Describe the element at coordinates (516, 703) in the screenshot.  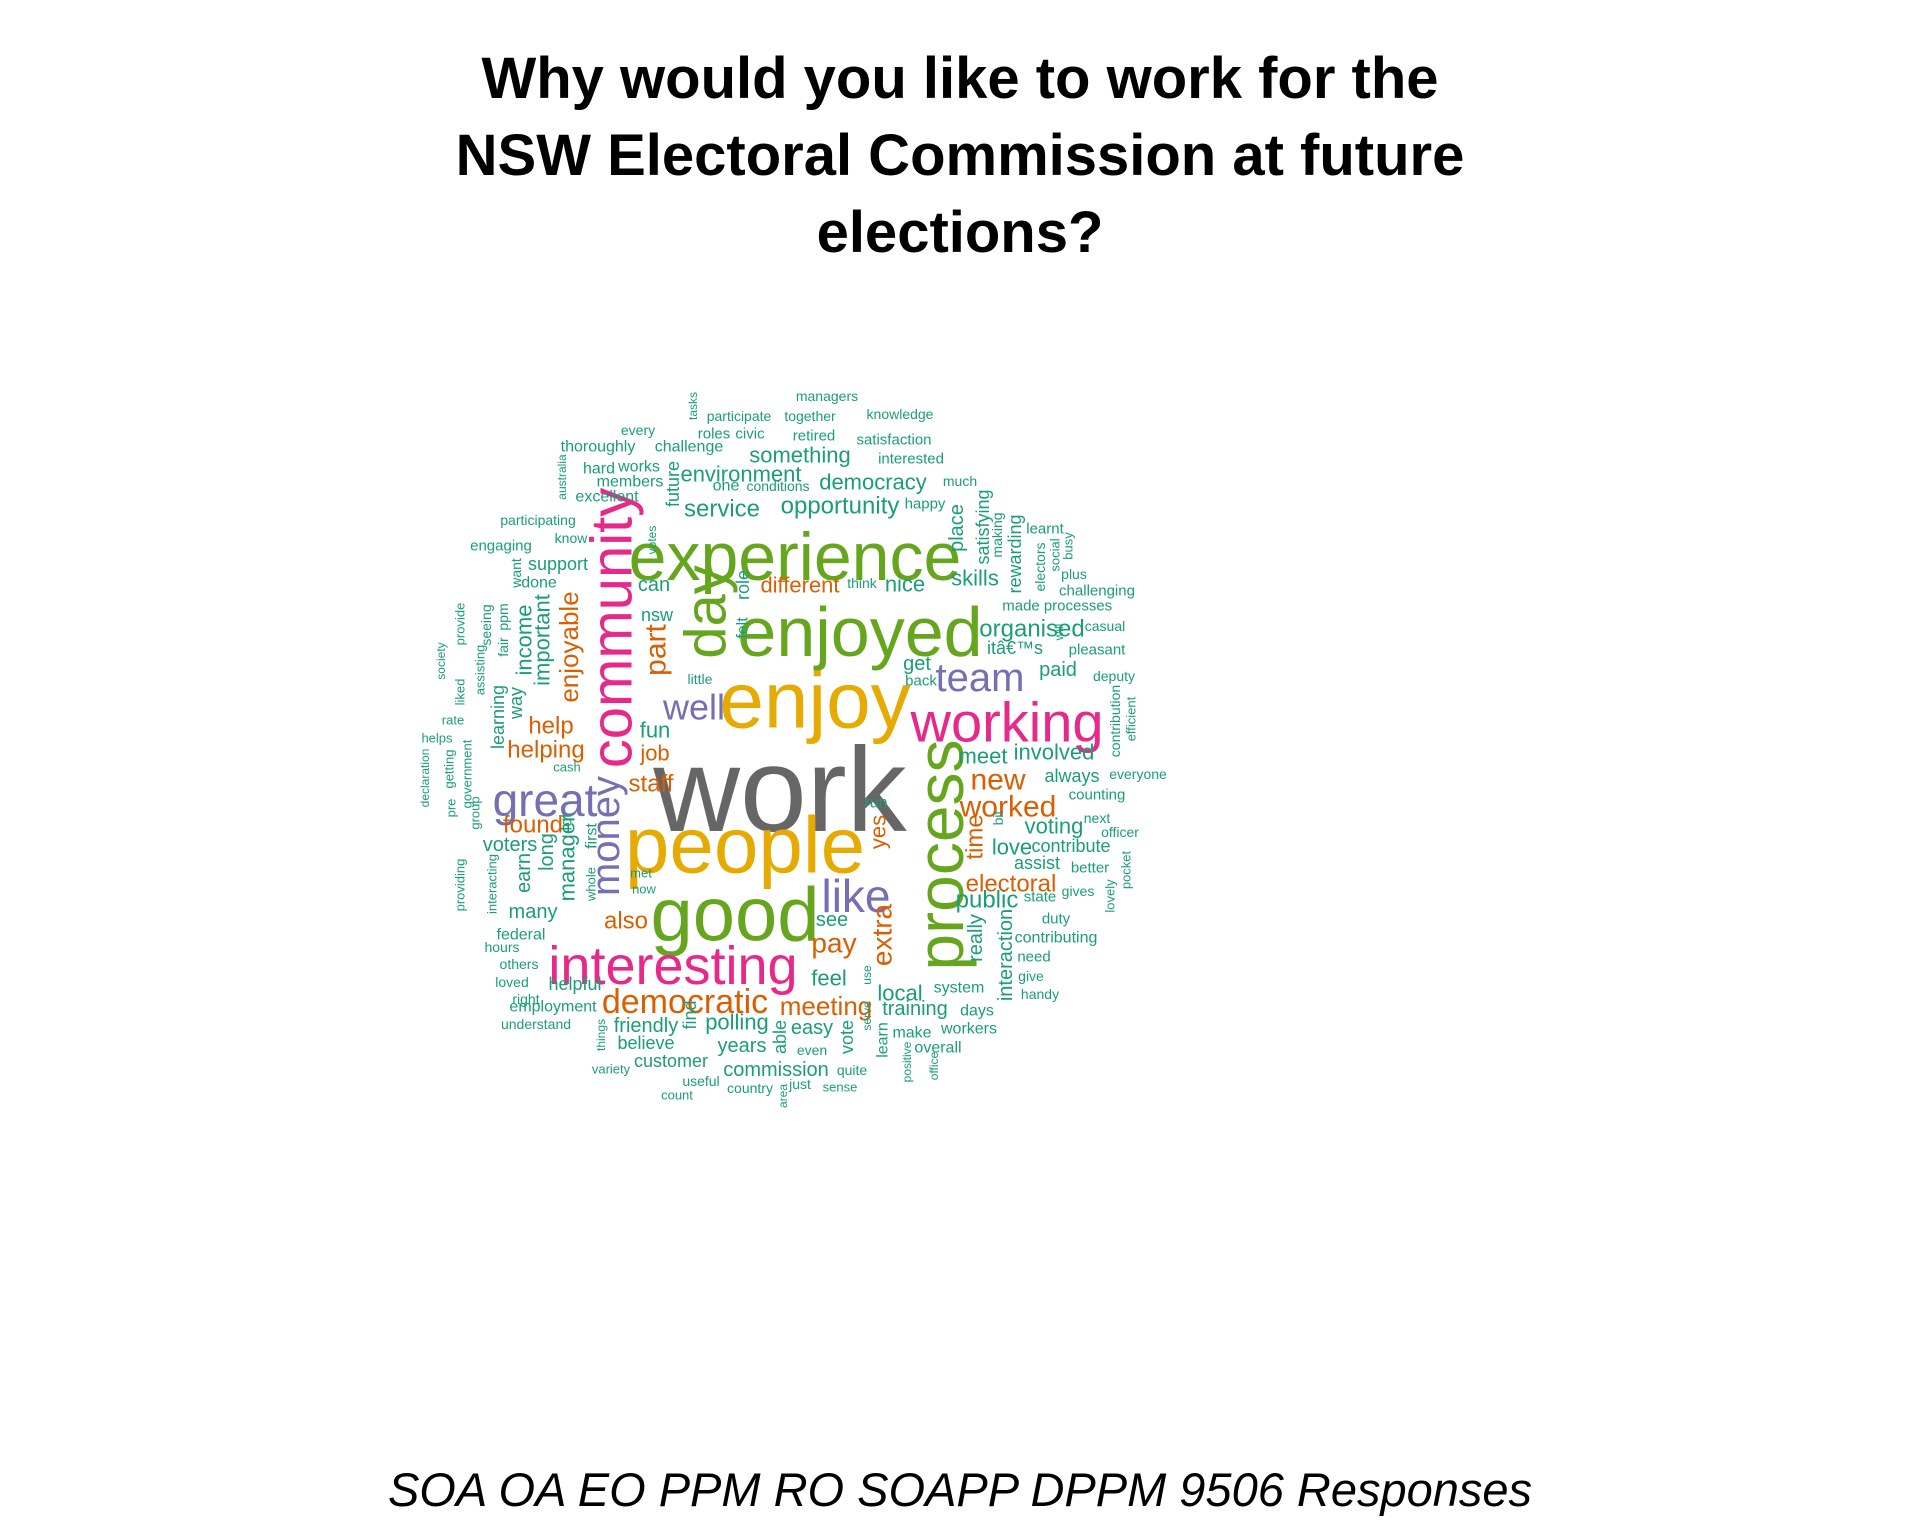
I see `cloud-word: way` at that location.